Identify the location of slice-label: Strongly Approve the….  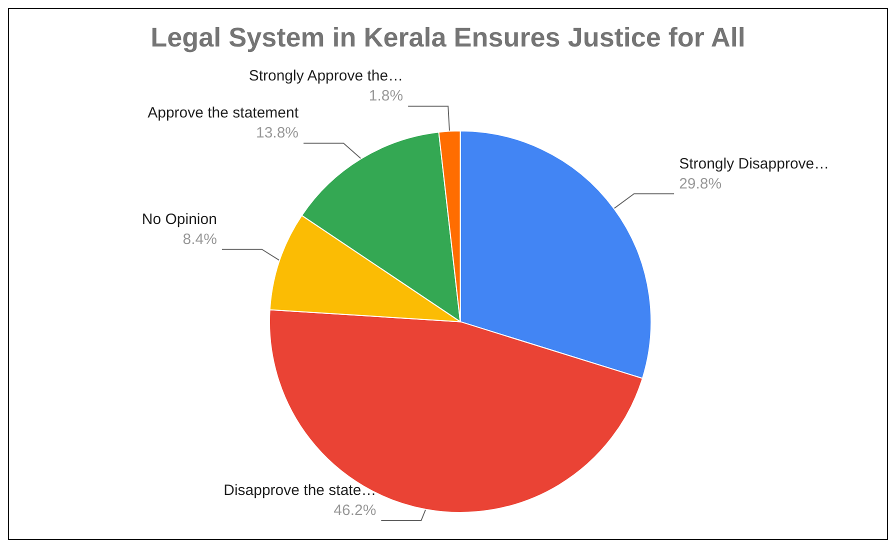
(326, 76).